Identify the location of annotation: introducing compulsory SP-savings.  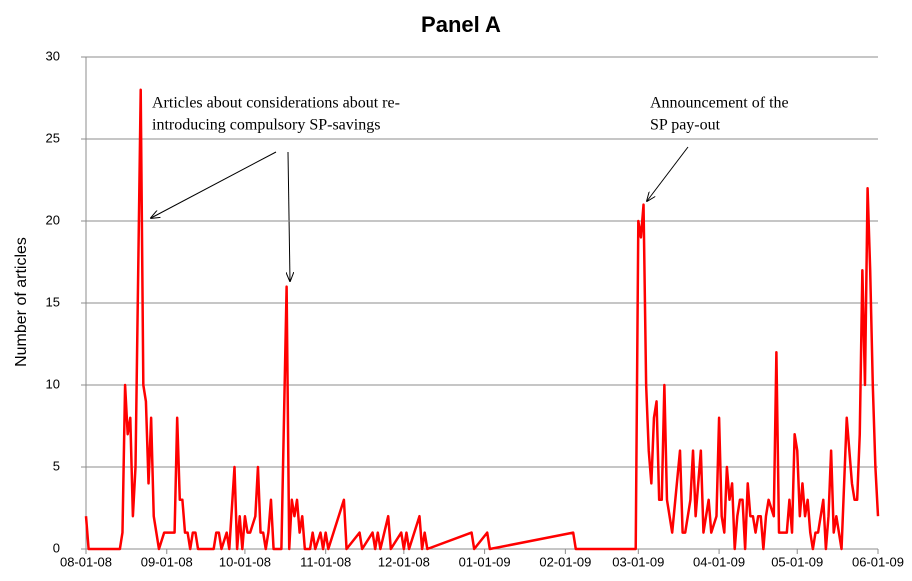
(266, 125).